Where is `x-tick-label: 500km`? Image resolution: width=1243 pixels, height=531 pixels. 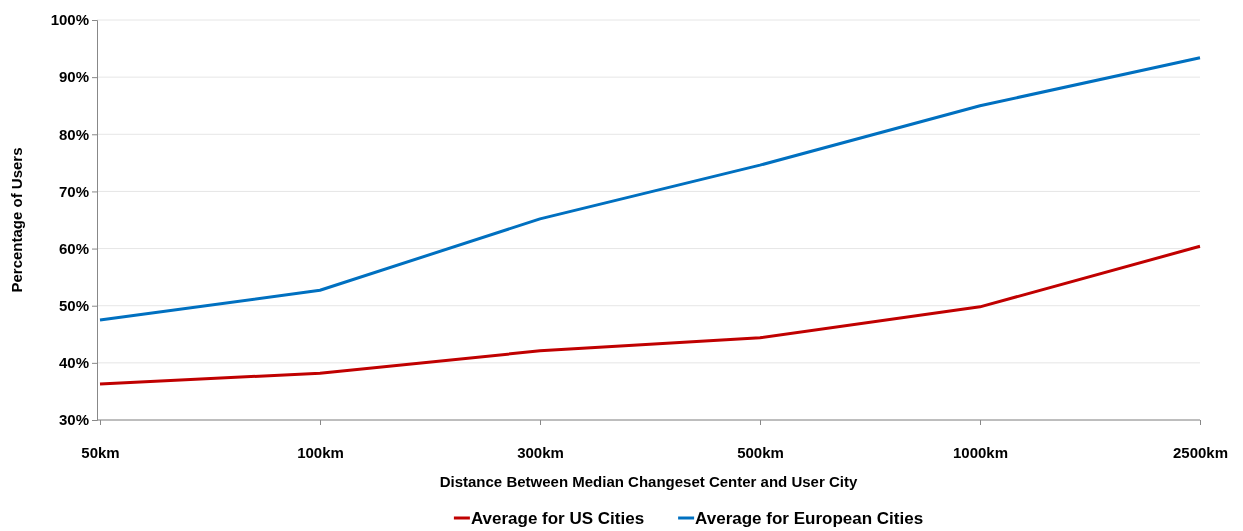
x-tick-label: 500km is located at coordinates (760, 452).